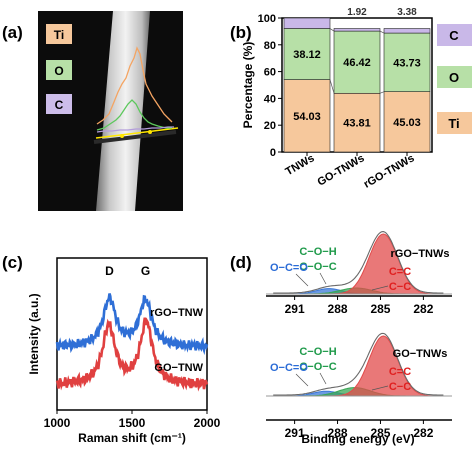 The height and width of the screenshot is (450, 474). Describe the element at coordinates (34, 333) in the screenshot. I see `y-axis-label: Intensity (a.u.)` at that location.